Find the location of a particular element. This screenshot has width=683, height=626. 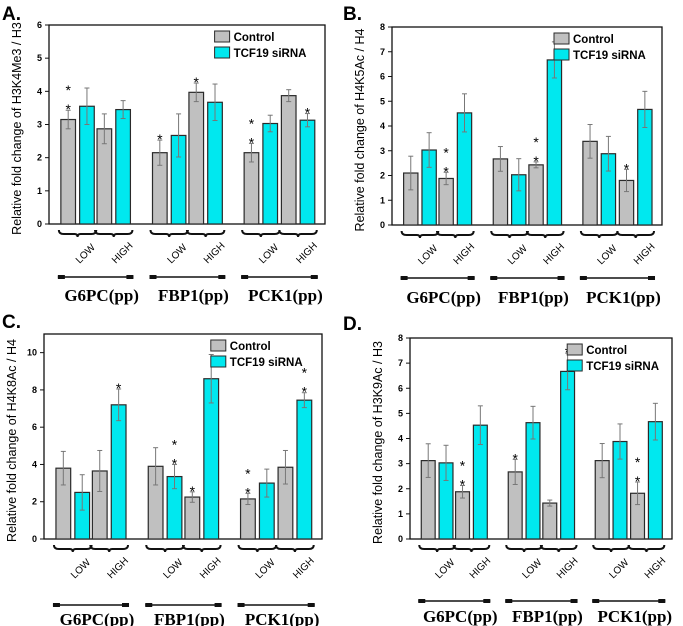

y-tick-label: 1 is located at coordinates (39, 191).